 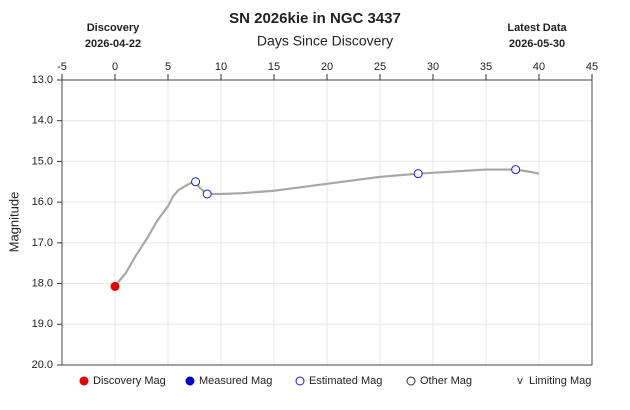 I want to click on legend-label: Discovery Mag, so click(x=129, y=381).